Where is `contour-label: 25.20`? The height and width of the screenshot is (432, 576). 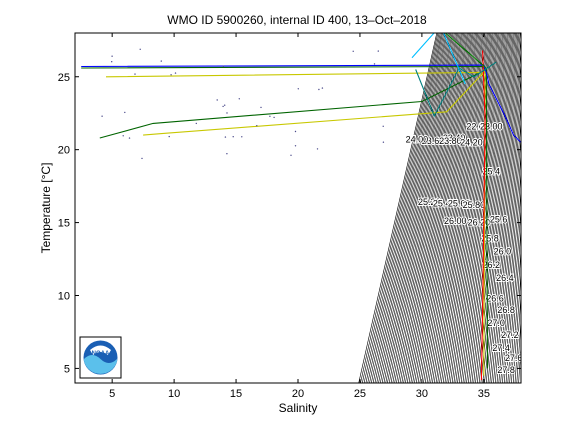 contour-label: 25.20 is located at coordinates (429, 202).